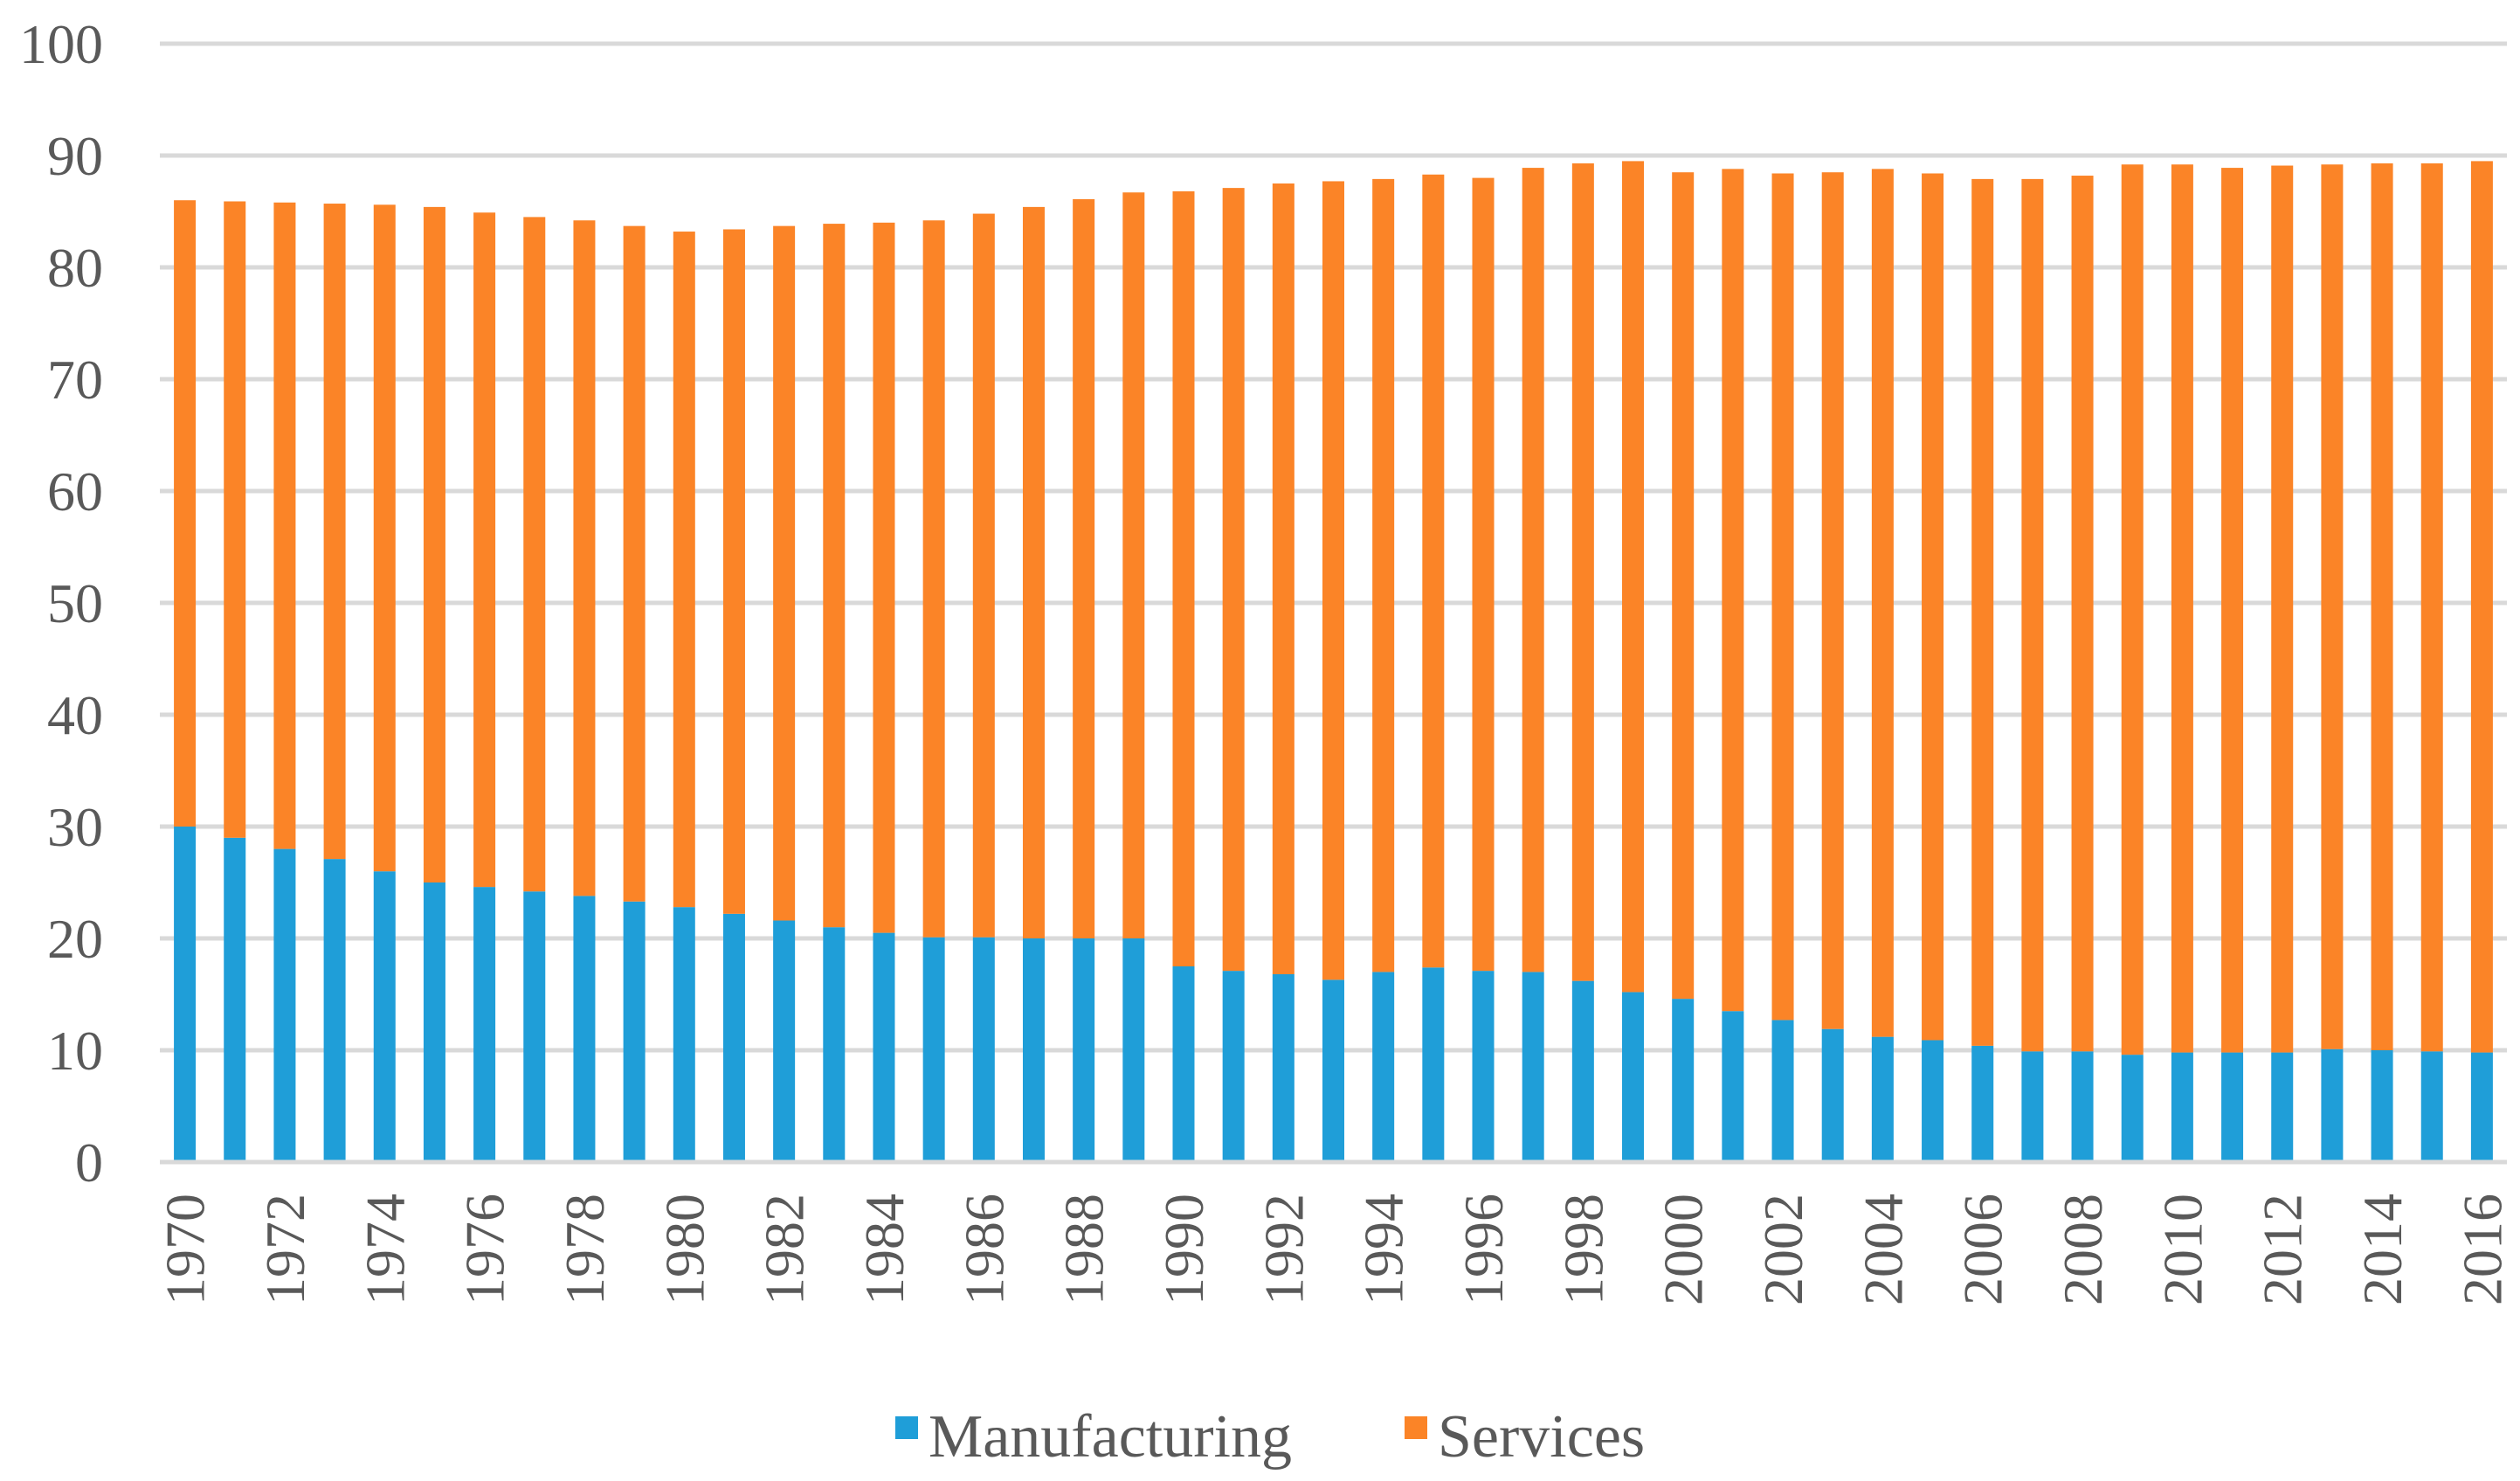  Describe the element at coordinates (785, 1249) in the screenshot. I see `x-tick-label: 1982` at that location.